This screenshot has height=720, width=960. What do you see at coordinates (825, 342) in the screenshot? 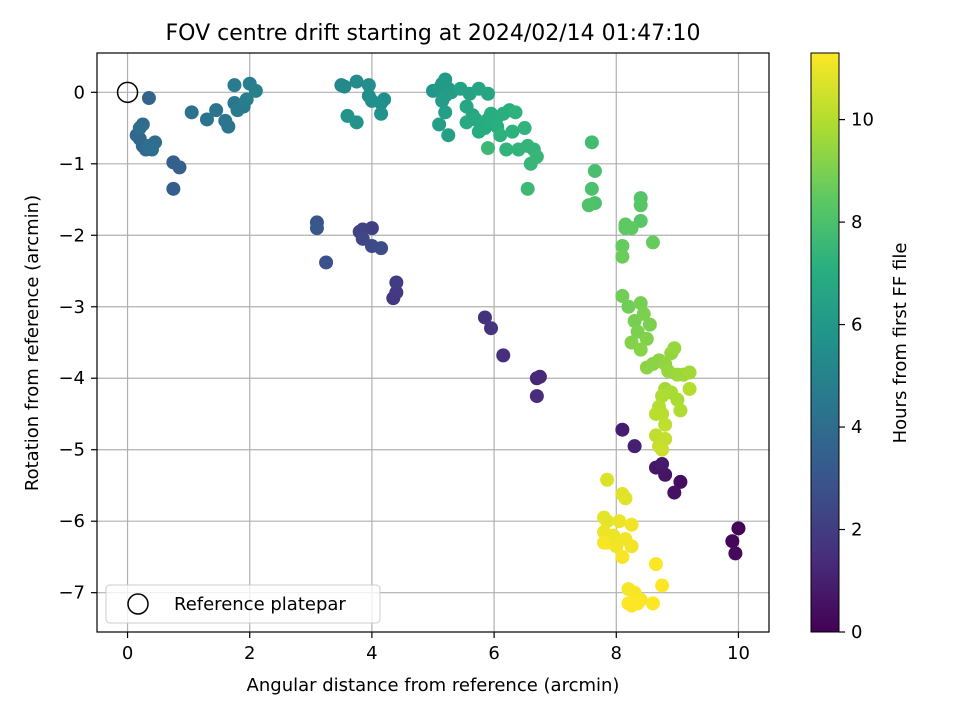
I see `colorbar-gradient` at bounding box center [825, 342].